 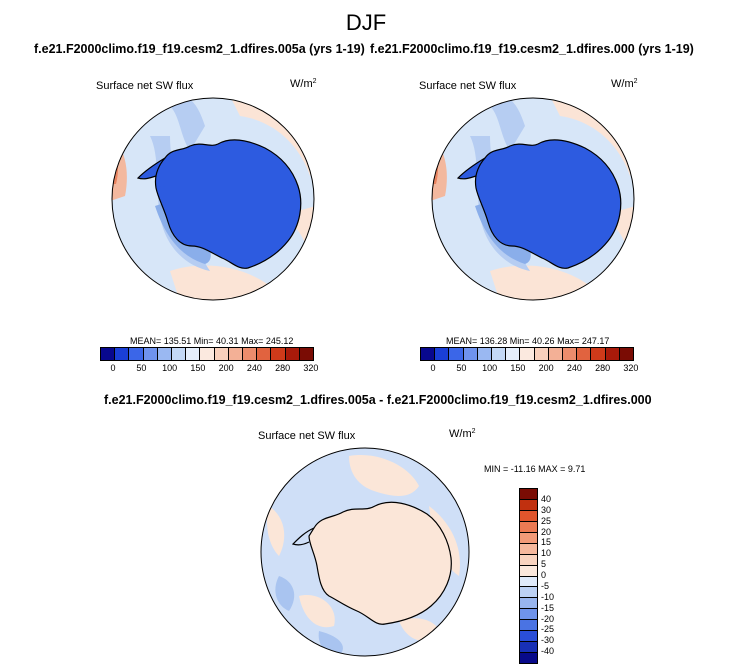 What do you see at coordinates (548, 651) in the screenshot?
I see `colorbar-tick-label: -40` at bounding box center [548, 651].